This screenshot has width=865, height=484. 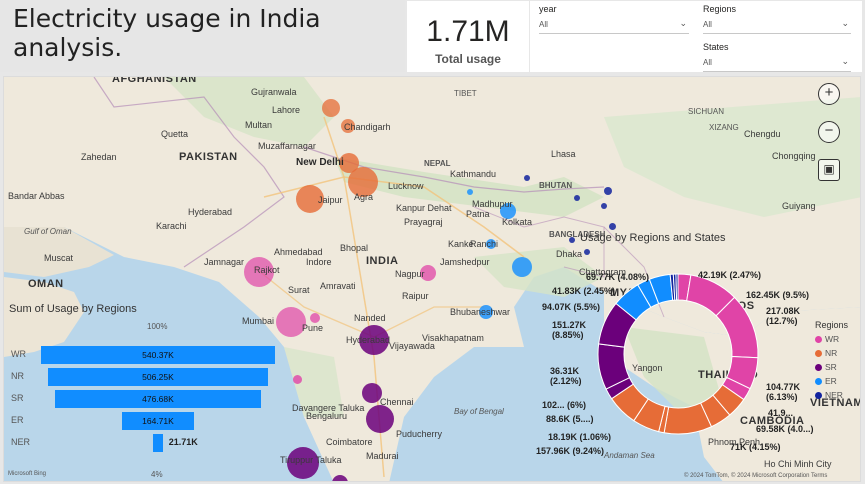 What do you see at coordinates (406, 186) in the screenshot?
I see `map-label-lucknow: Lucknow` at bounding box center [406, 186].